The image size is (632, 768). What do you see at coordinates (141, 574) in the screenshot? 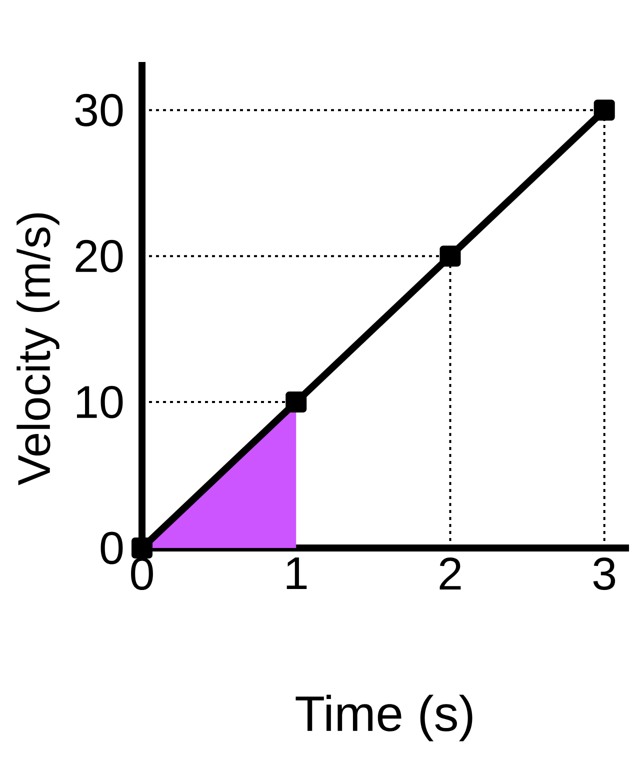
I see `x-tick-label: 0` at bounding box center [141, 574].